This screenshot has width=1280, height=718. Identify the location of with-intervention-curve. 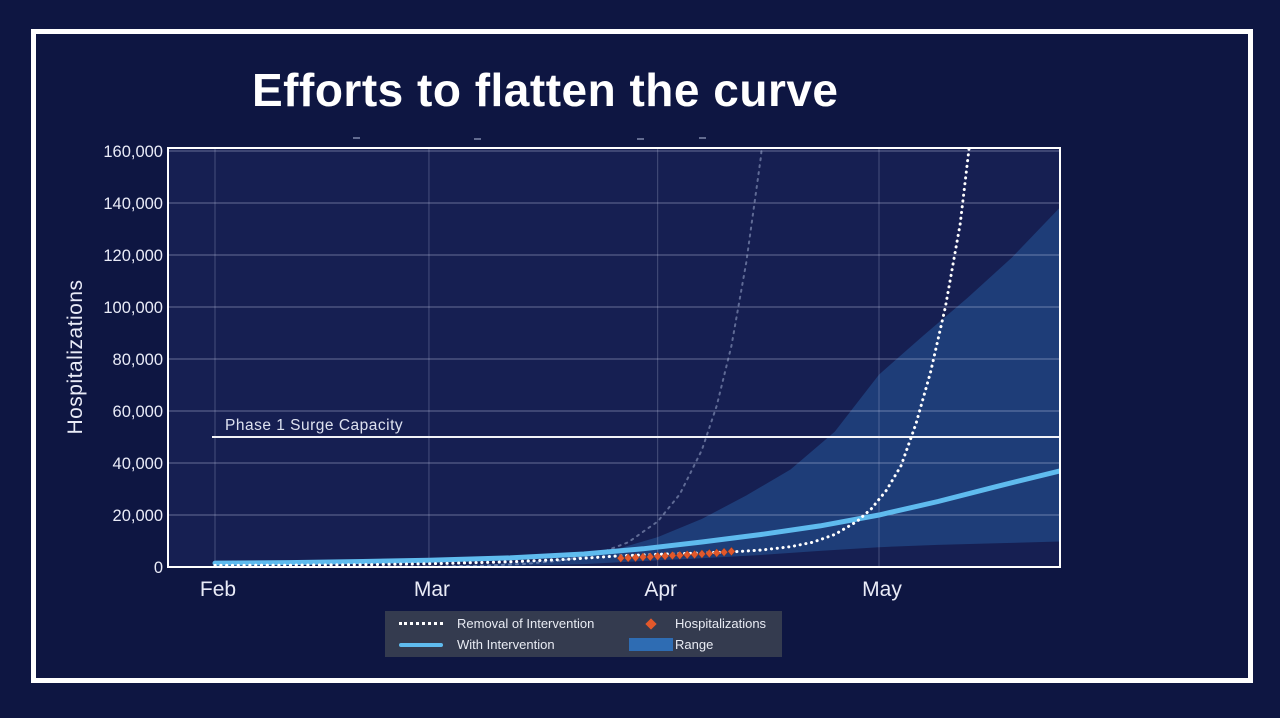
(636, 517).